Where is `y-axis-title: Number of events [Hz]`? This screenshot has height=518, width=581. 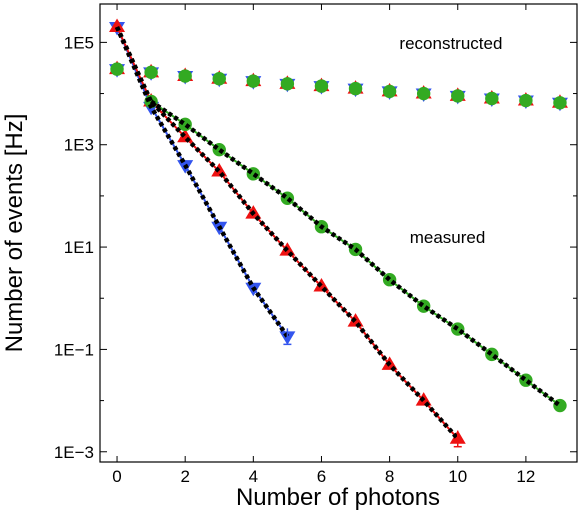 y-axis-title: Number of events [Hz] is located at coordinates (14, 233).